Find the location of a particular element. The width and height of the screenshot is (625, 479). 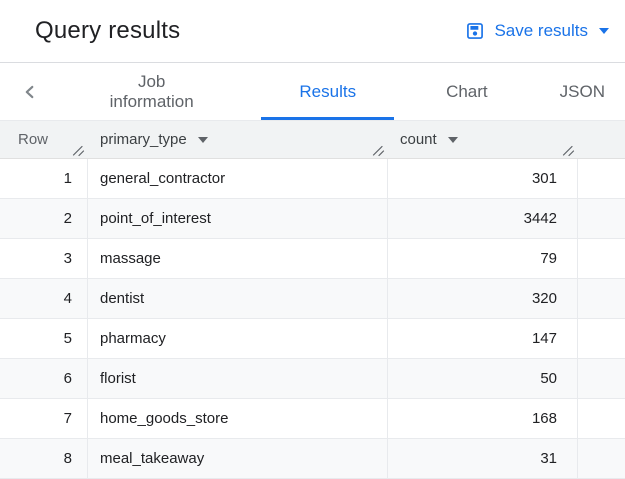

column-header-count: count is located at coordinates (483, 139).